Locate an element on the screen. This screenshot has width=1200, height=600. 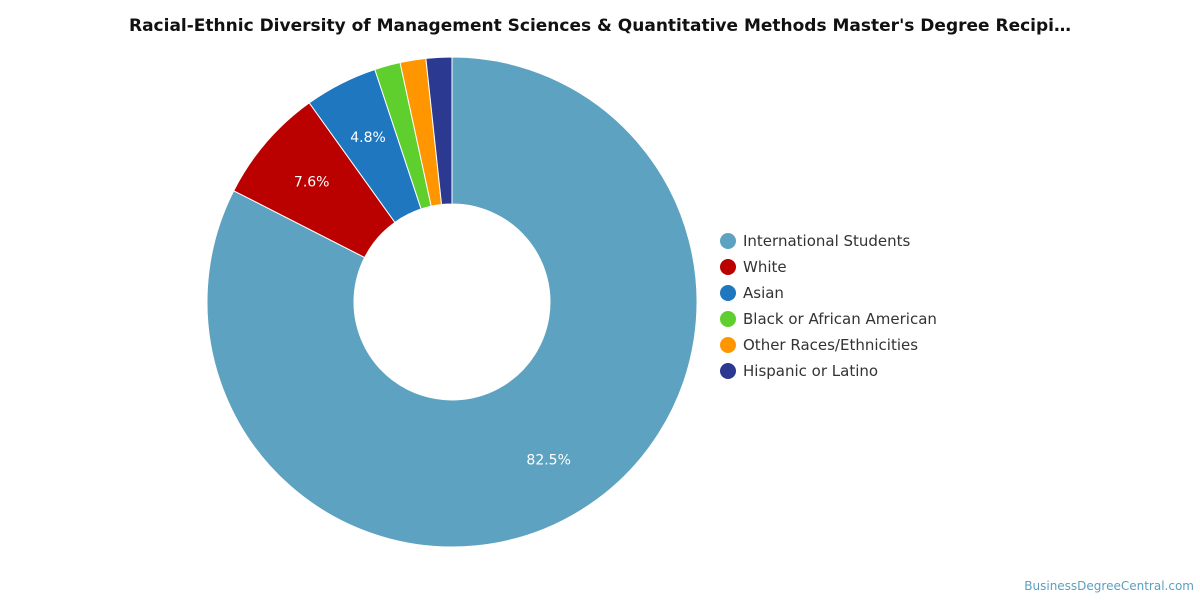
legend-label: White is located at coordinates (765, 267).